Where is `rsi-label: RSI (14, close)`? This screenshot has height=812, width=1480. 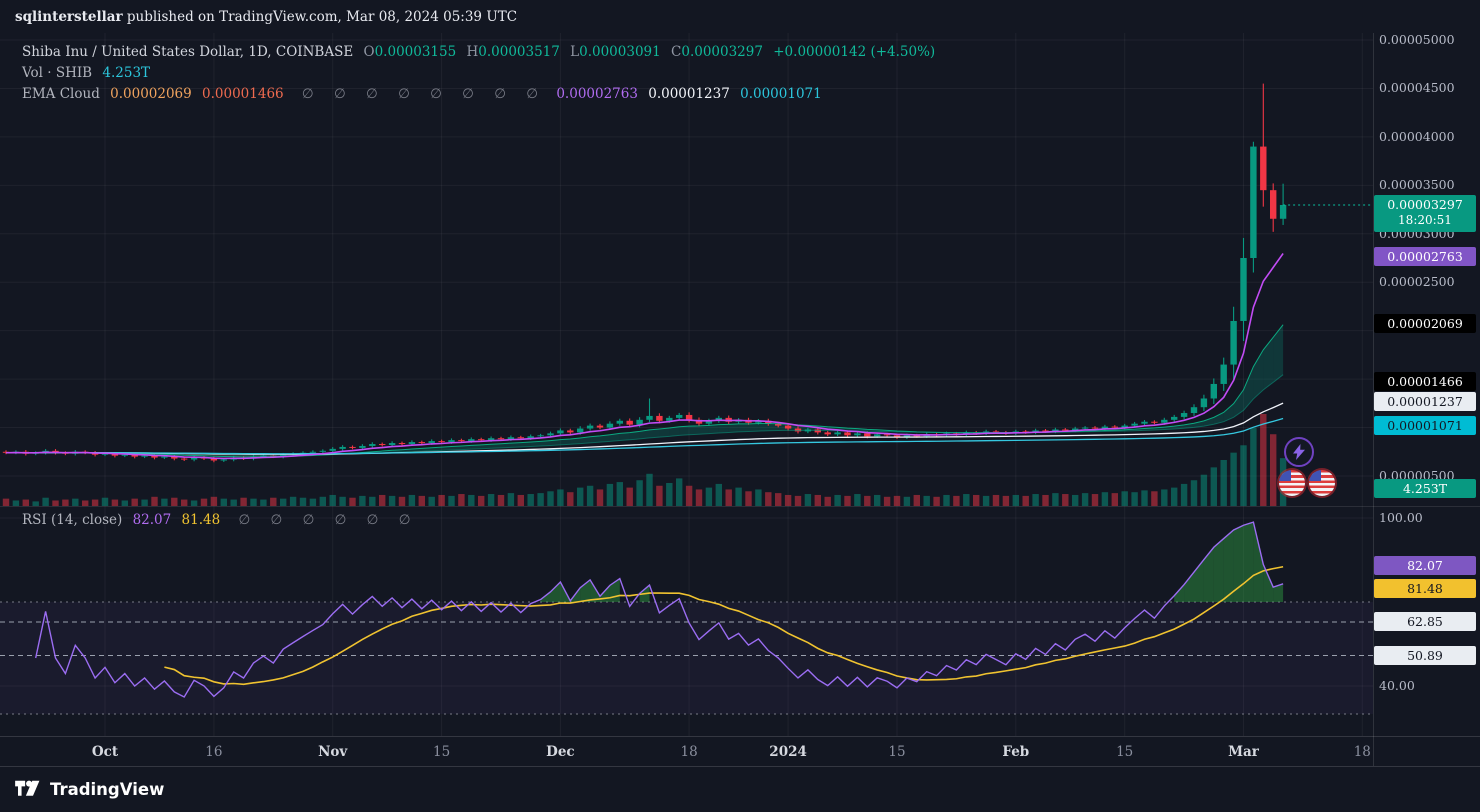 rsi-label: RSI (14, close) is located at coordinates (72, 520).